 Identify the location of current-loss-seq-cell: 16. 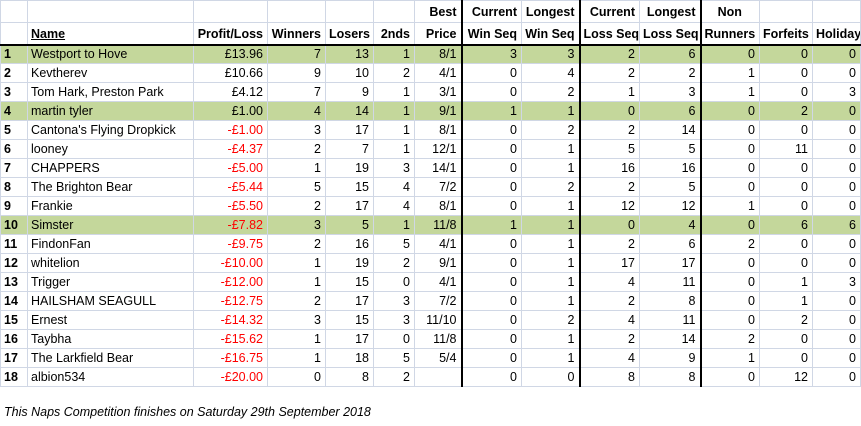
(609, 168).